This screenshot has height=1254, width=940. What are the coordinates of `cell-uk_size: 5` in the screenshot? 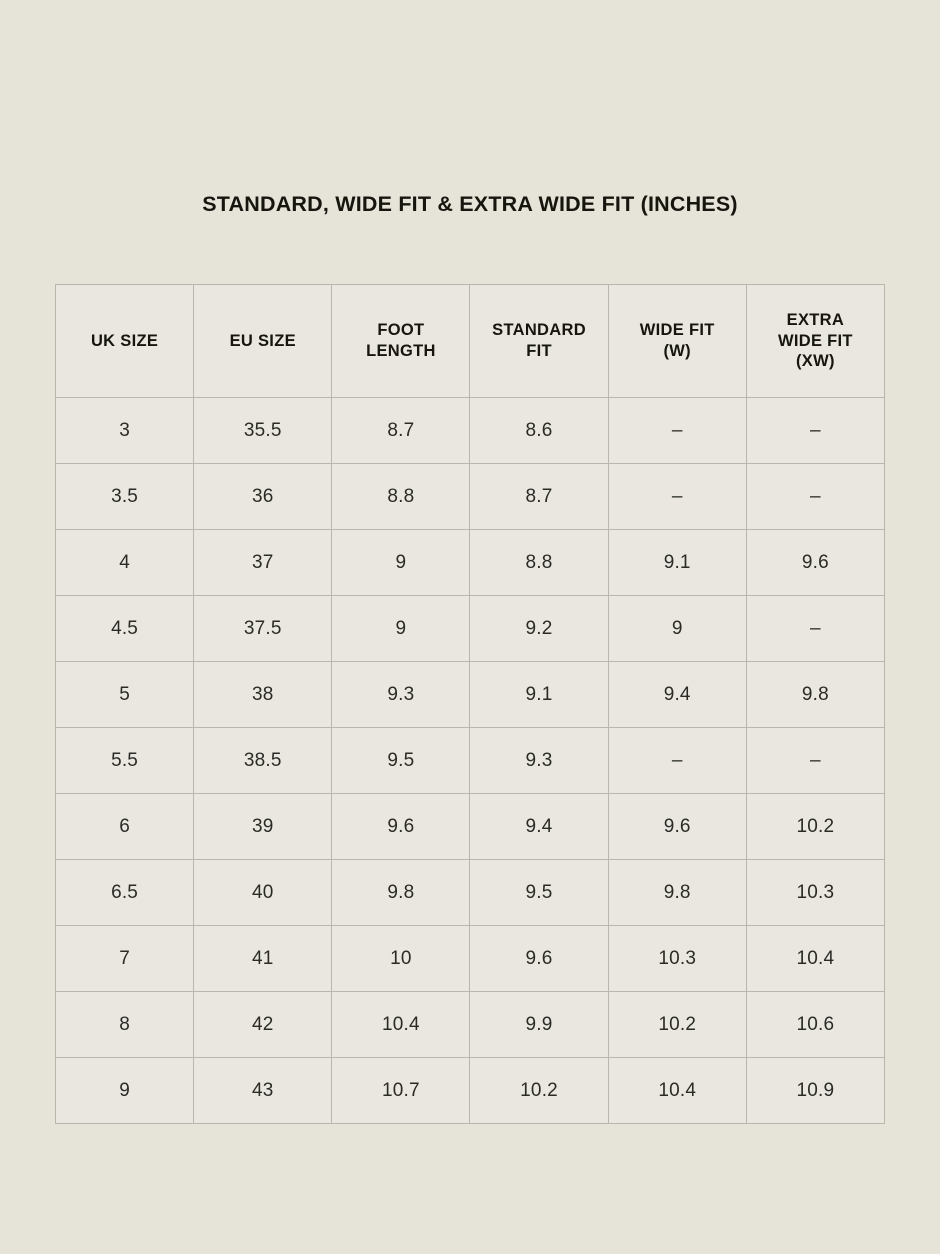 It's located at (124, 694).